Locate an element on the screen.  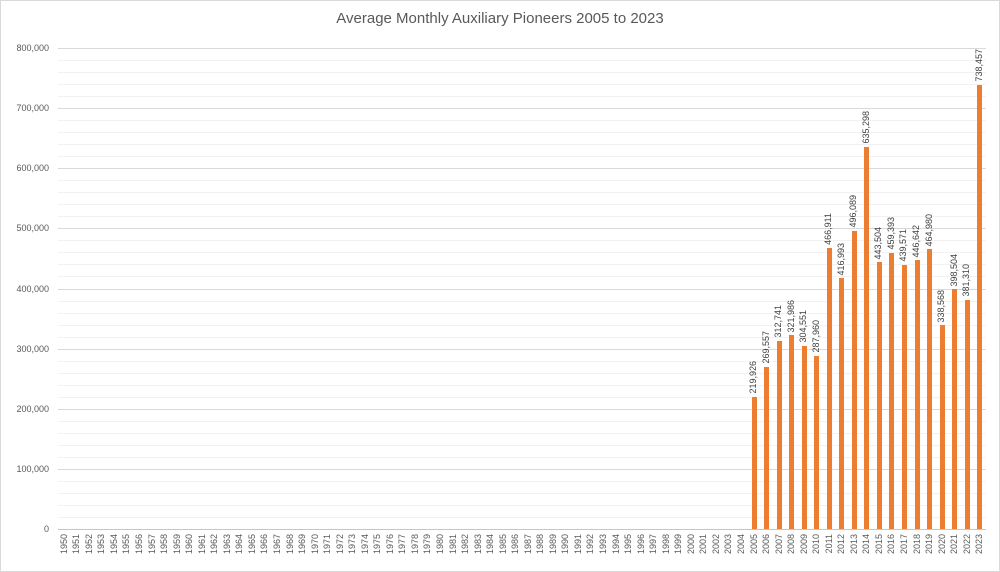
bar-2011 is located at coordinates (829, 388).